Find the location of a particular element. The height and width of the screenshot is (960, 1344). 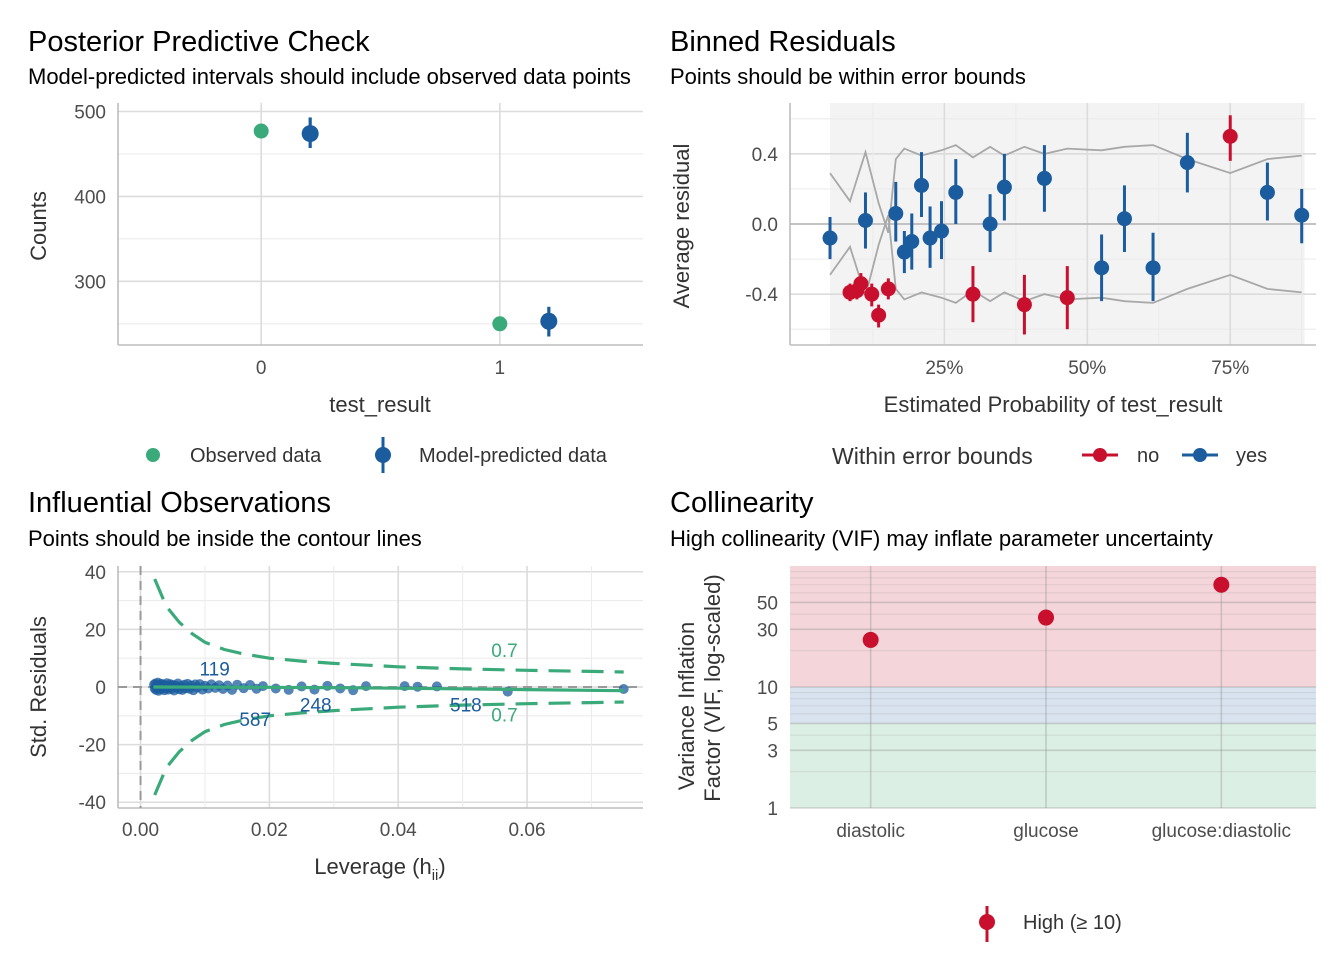

influential-point-label: 248 is located at coordinates (316, 705).